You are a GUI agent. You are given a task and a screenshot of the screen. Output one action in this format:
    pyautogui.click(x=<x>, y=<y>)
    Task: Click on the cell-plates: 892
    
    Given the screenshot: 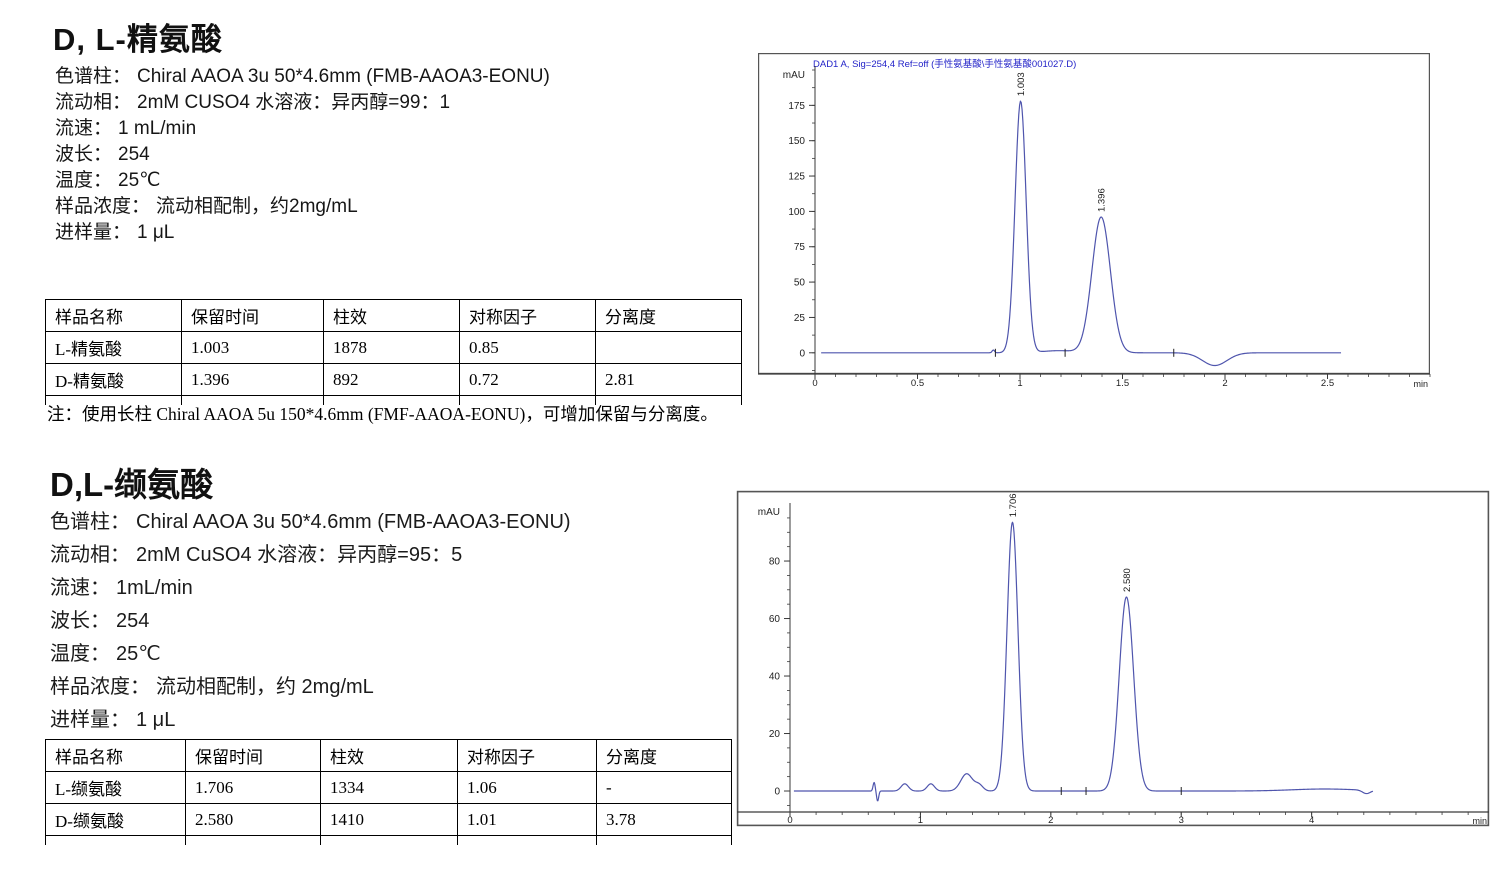 What is the action you would take?
    pyautogui.click(x=391, y=379)
    